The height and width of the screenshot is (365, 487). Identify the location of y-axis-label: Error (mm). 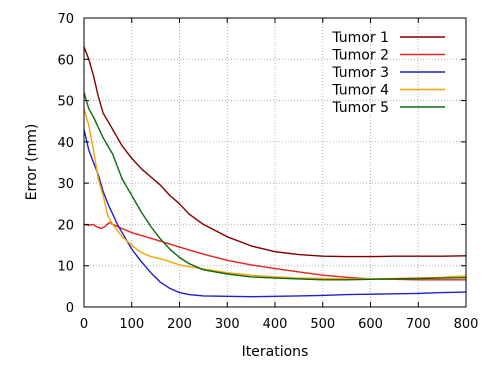
(32, 162).